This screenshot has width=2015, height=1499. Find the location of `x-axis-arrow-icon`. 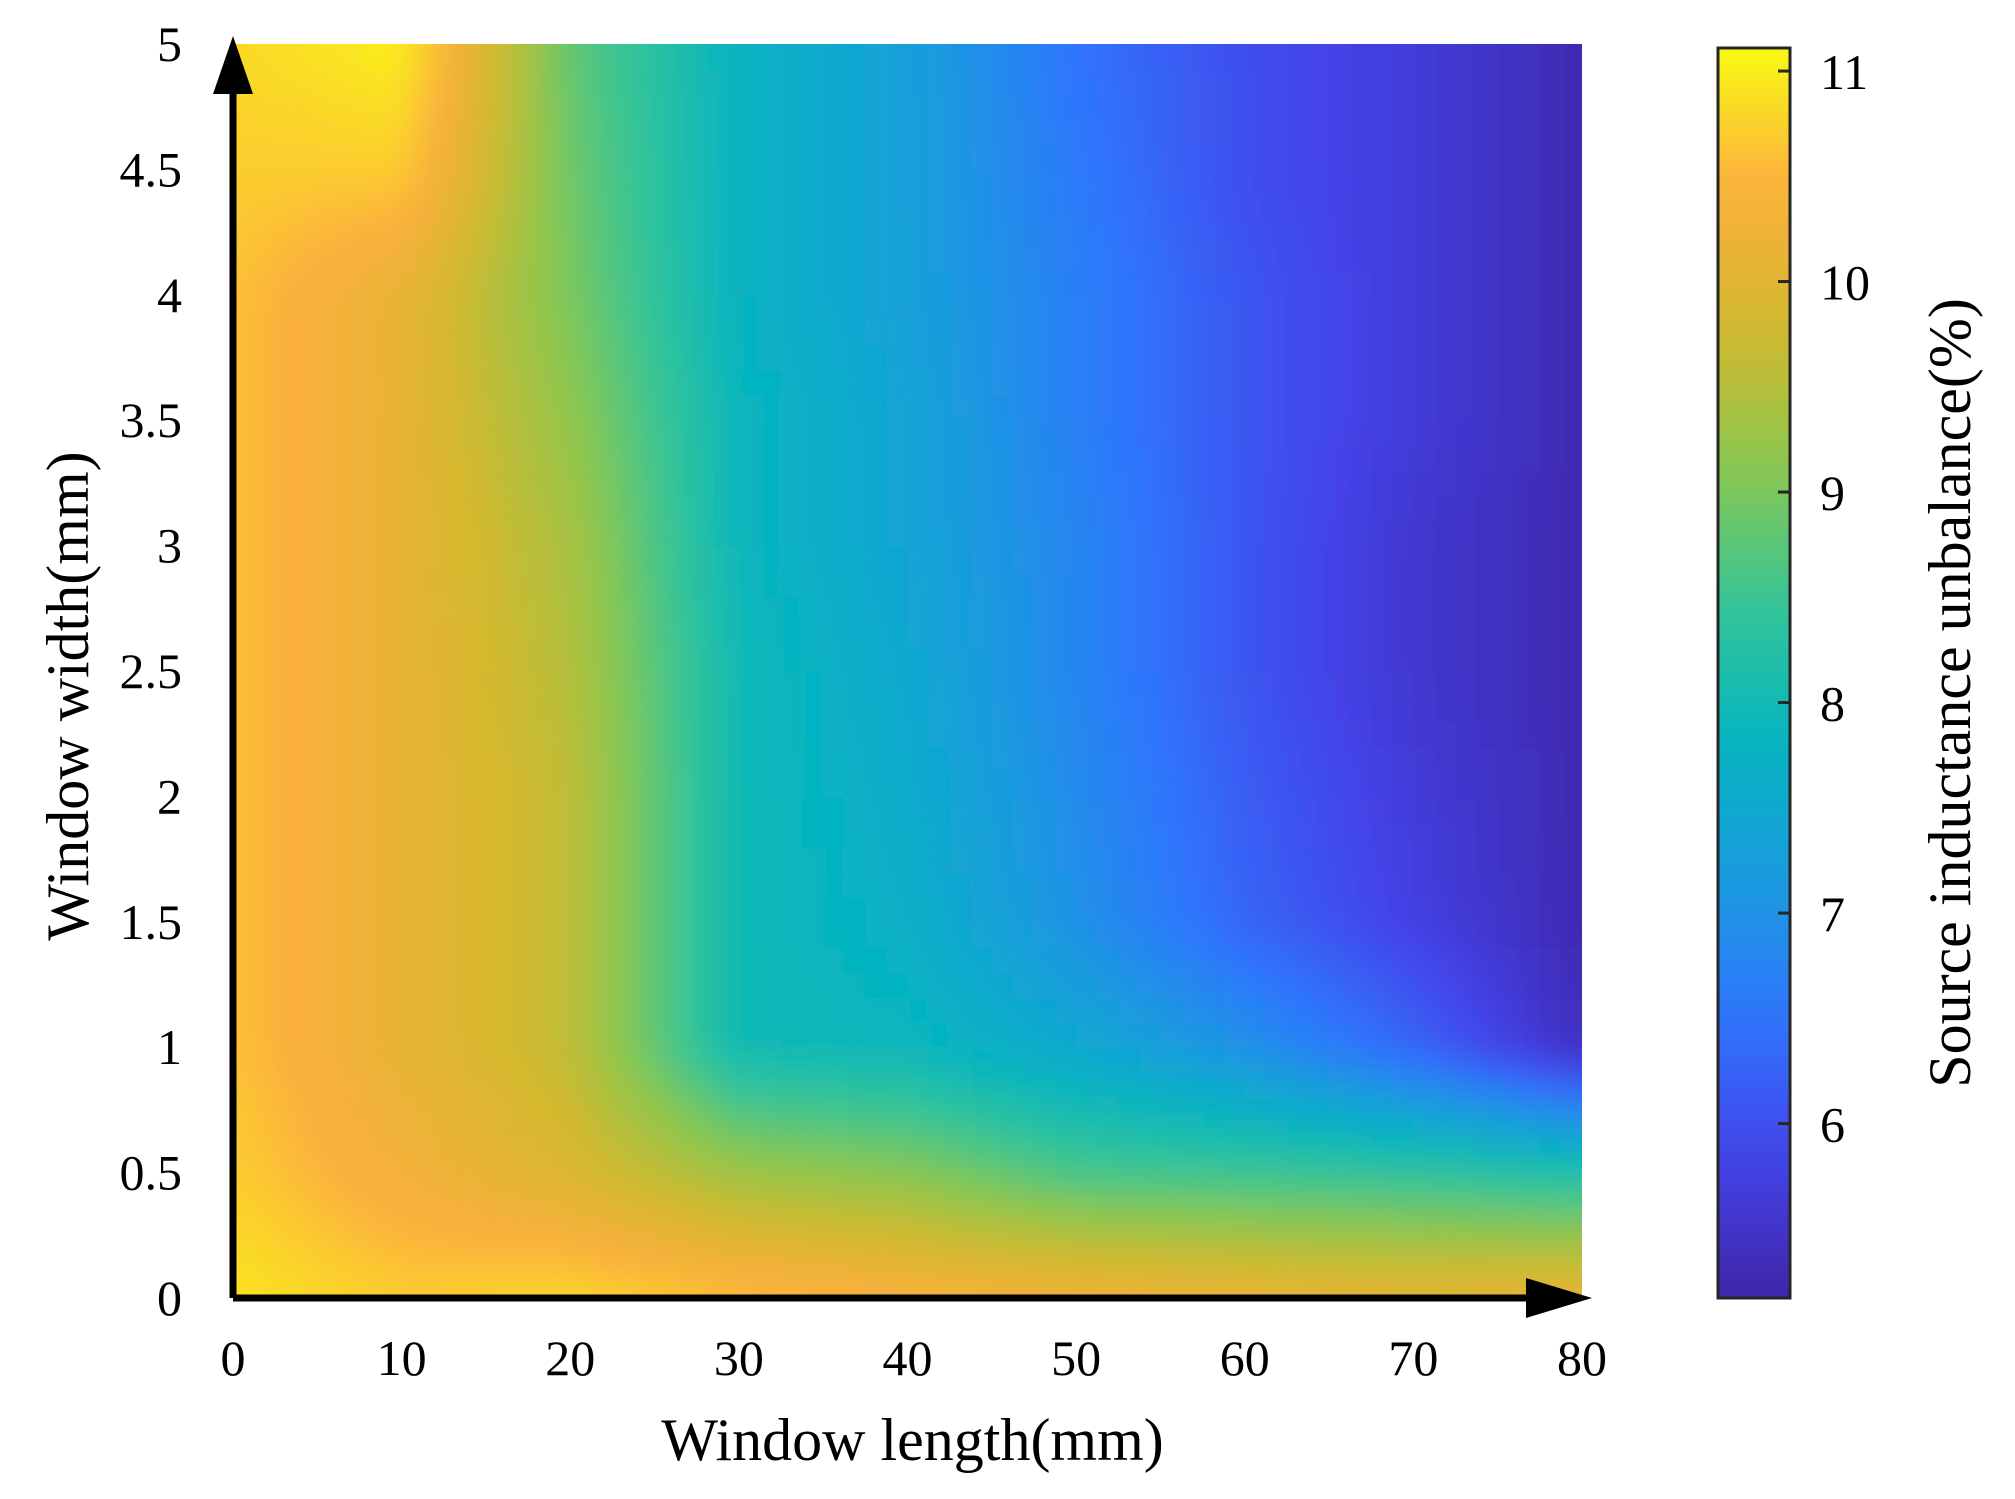

x-axis-arrow-icon is located at coordinates (1559, 1298).